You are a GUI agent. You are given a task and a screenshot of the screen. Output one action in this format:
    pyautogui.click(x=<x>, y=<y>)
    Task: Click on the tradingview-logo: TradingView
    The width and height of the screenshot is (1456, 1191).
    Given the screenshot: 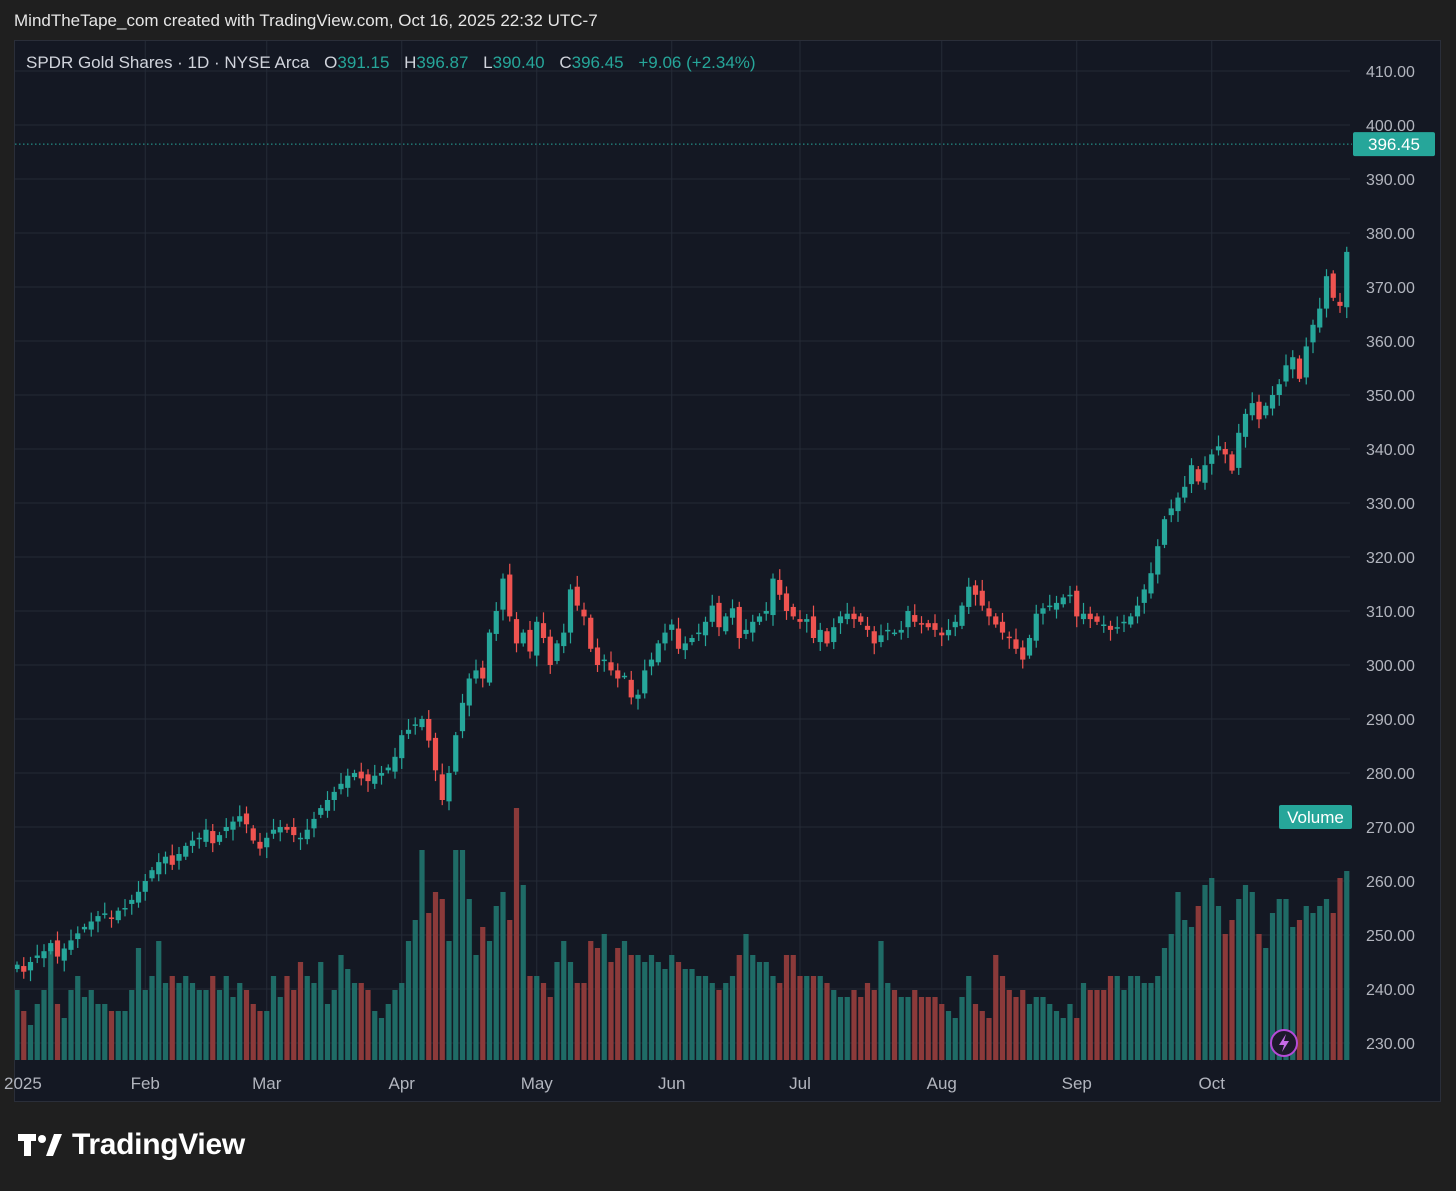 What is the action you would take?
    pyautogui.click(x=131, y=1145)
    